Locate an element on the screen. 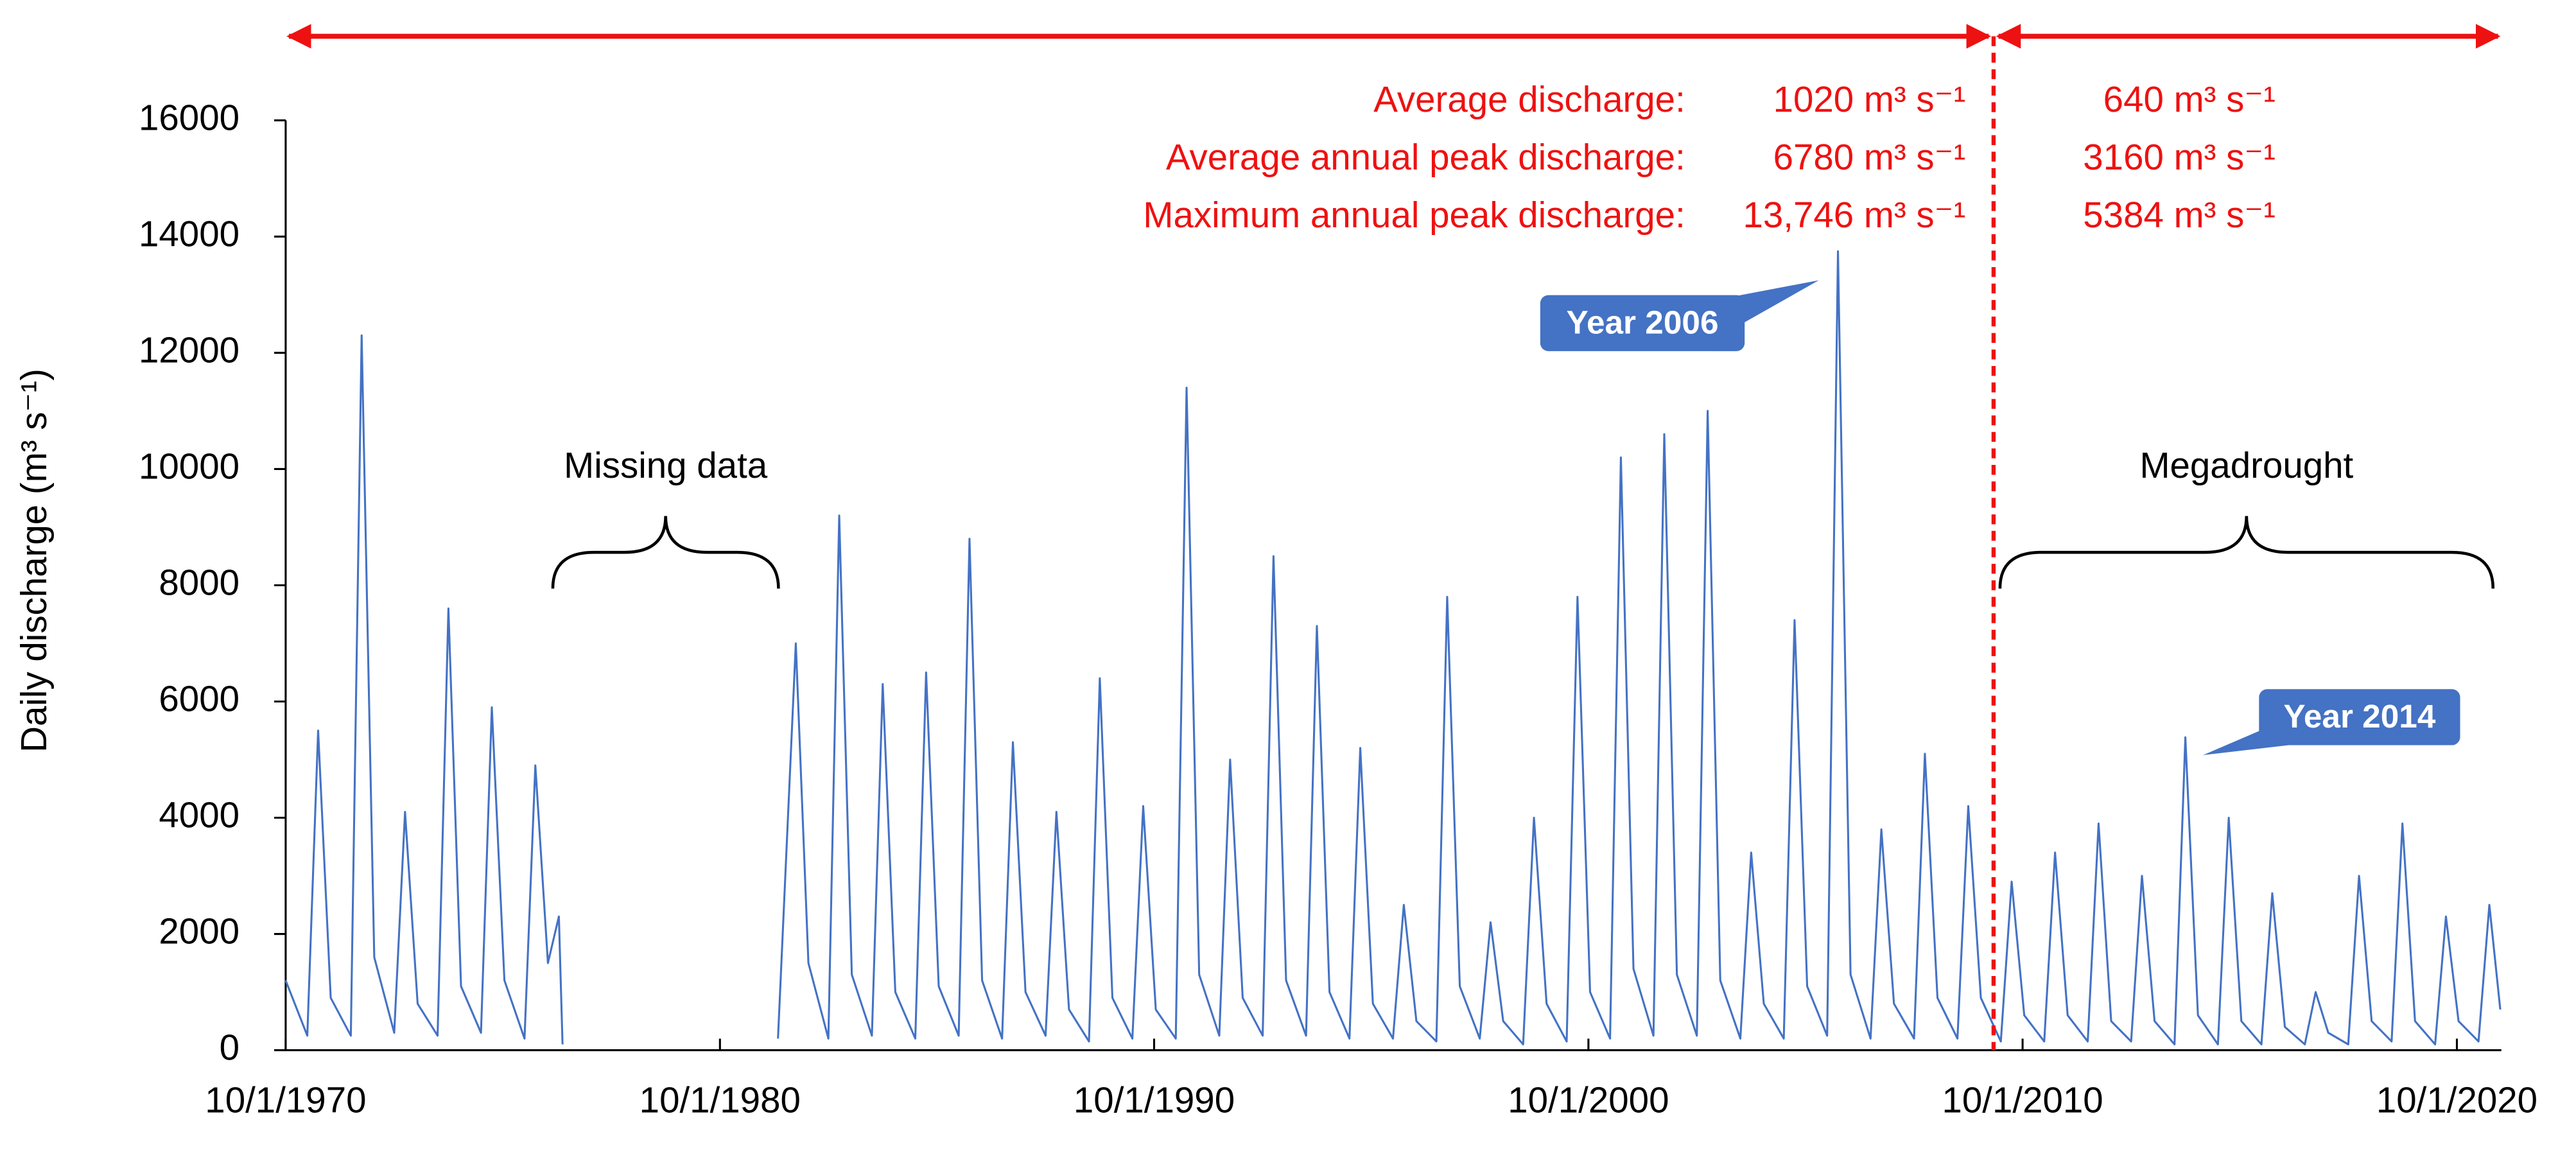 The height and width of the screenshot is (1159, 2576). x-tick-label: 10/1/2000 is located at coordinates (1588, 1100).